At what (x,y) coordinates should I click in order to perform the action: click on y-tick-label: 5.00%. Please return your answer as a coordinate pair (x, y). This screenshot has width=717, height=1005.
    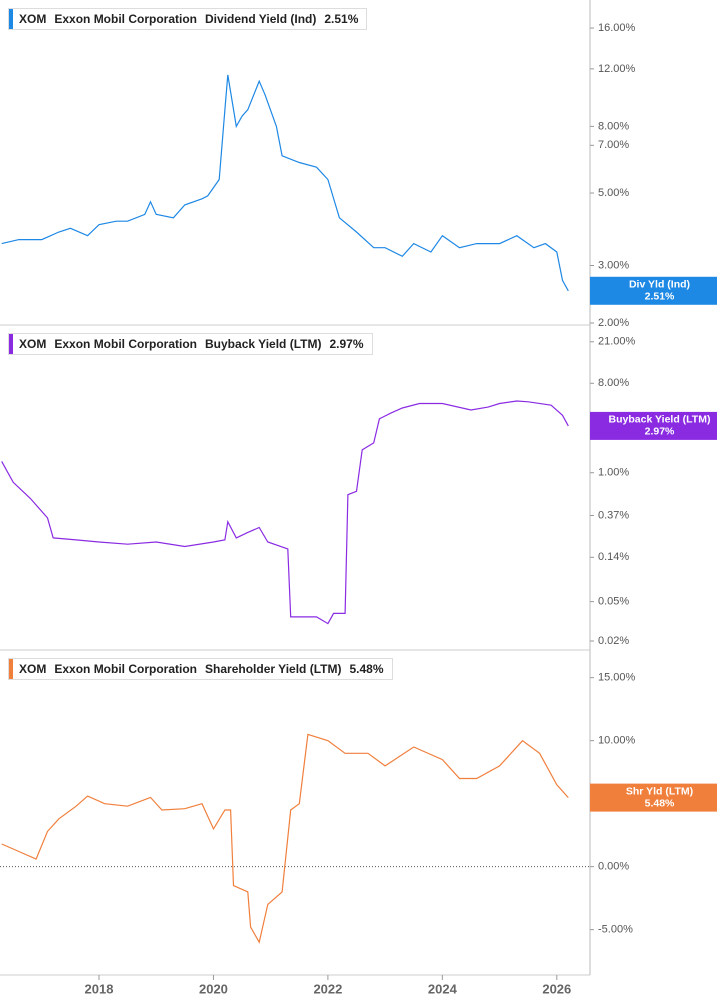
    Looking at the image, I should click on (613, 193).